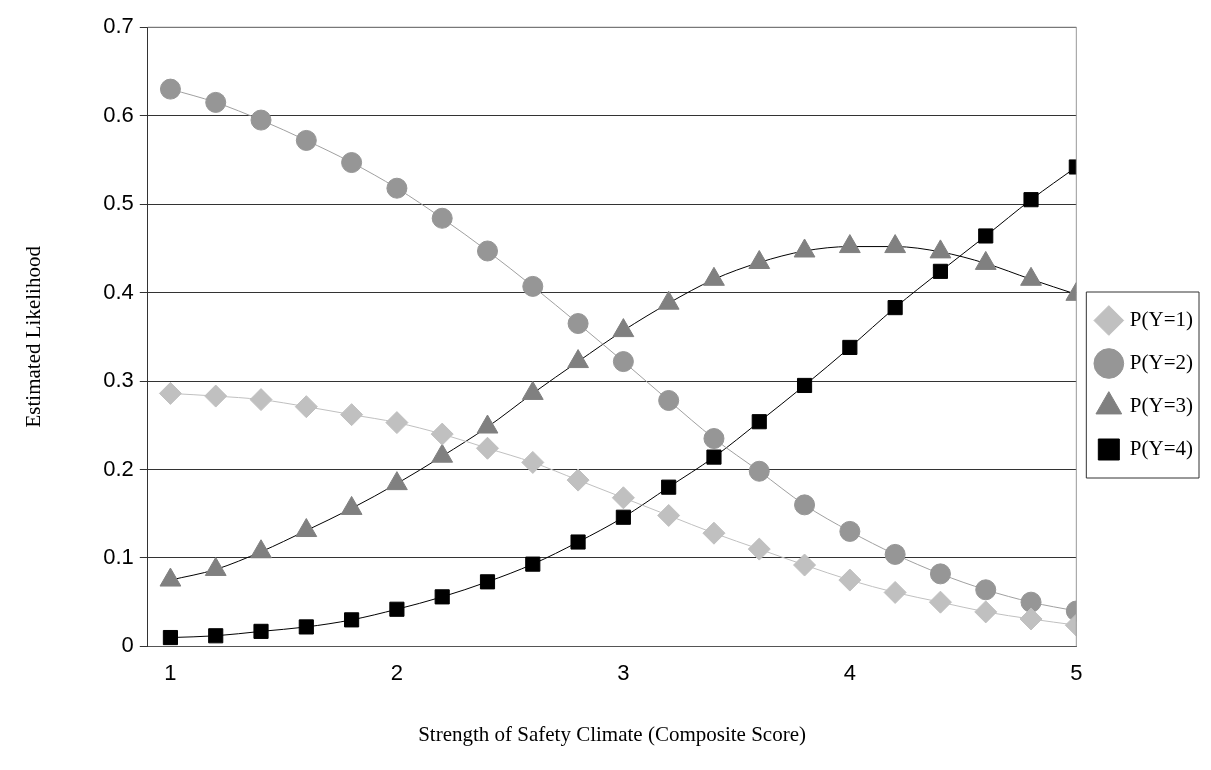 The height and width of the screenshot is (770, 1211). I want to click on x-tick-label: 4, so click(849, 672).